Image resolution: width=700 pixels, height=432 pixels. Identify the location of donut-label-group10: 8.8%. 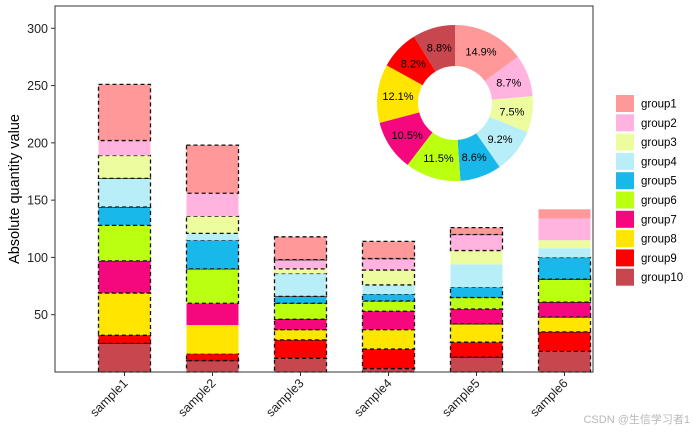
(439, 49).